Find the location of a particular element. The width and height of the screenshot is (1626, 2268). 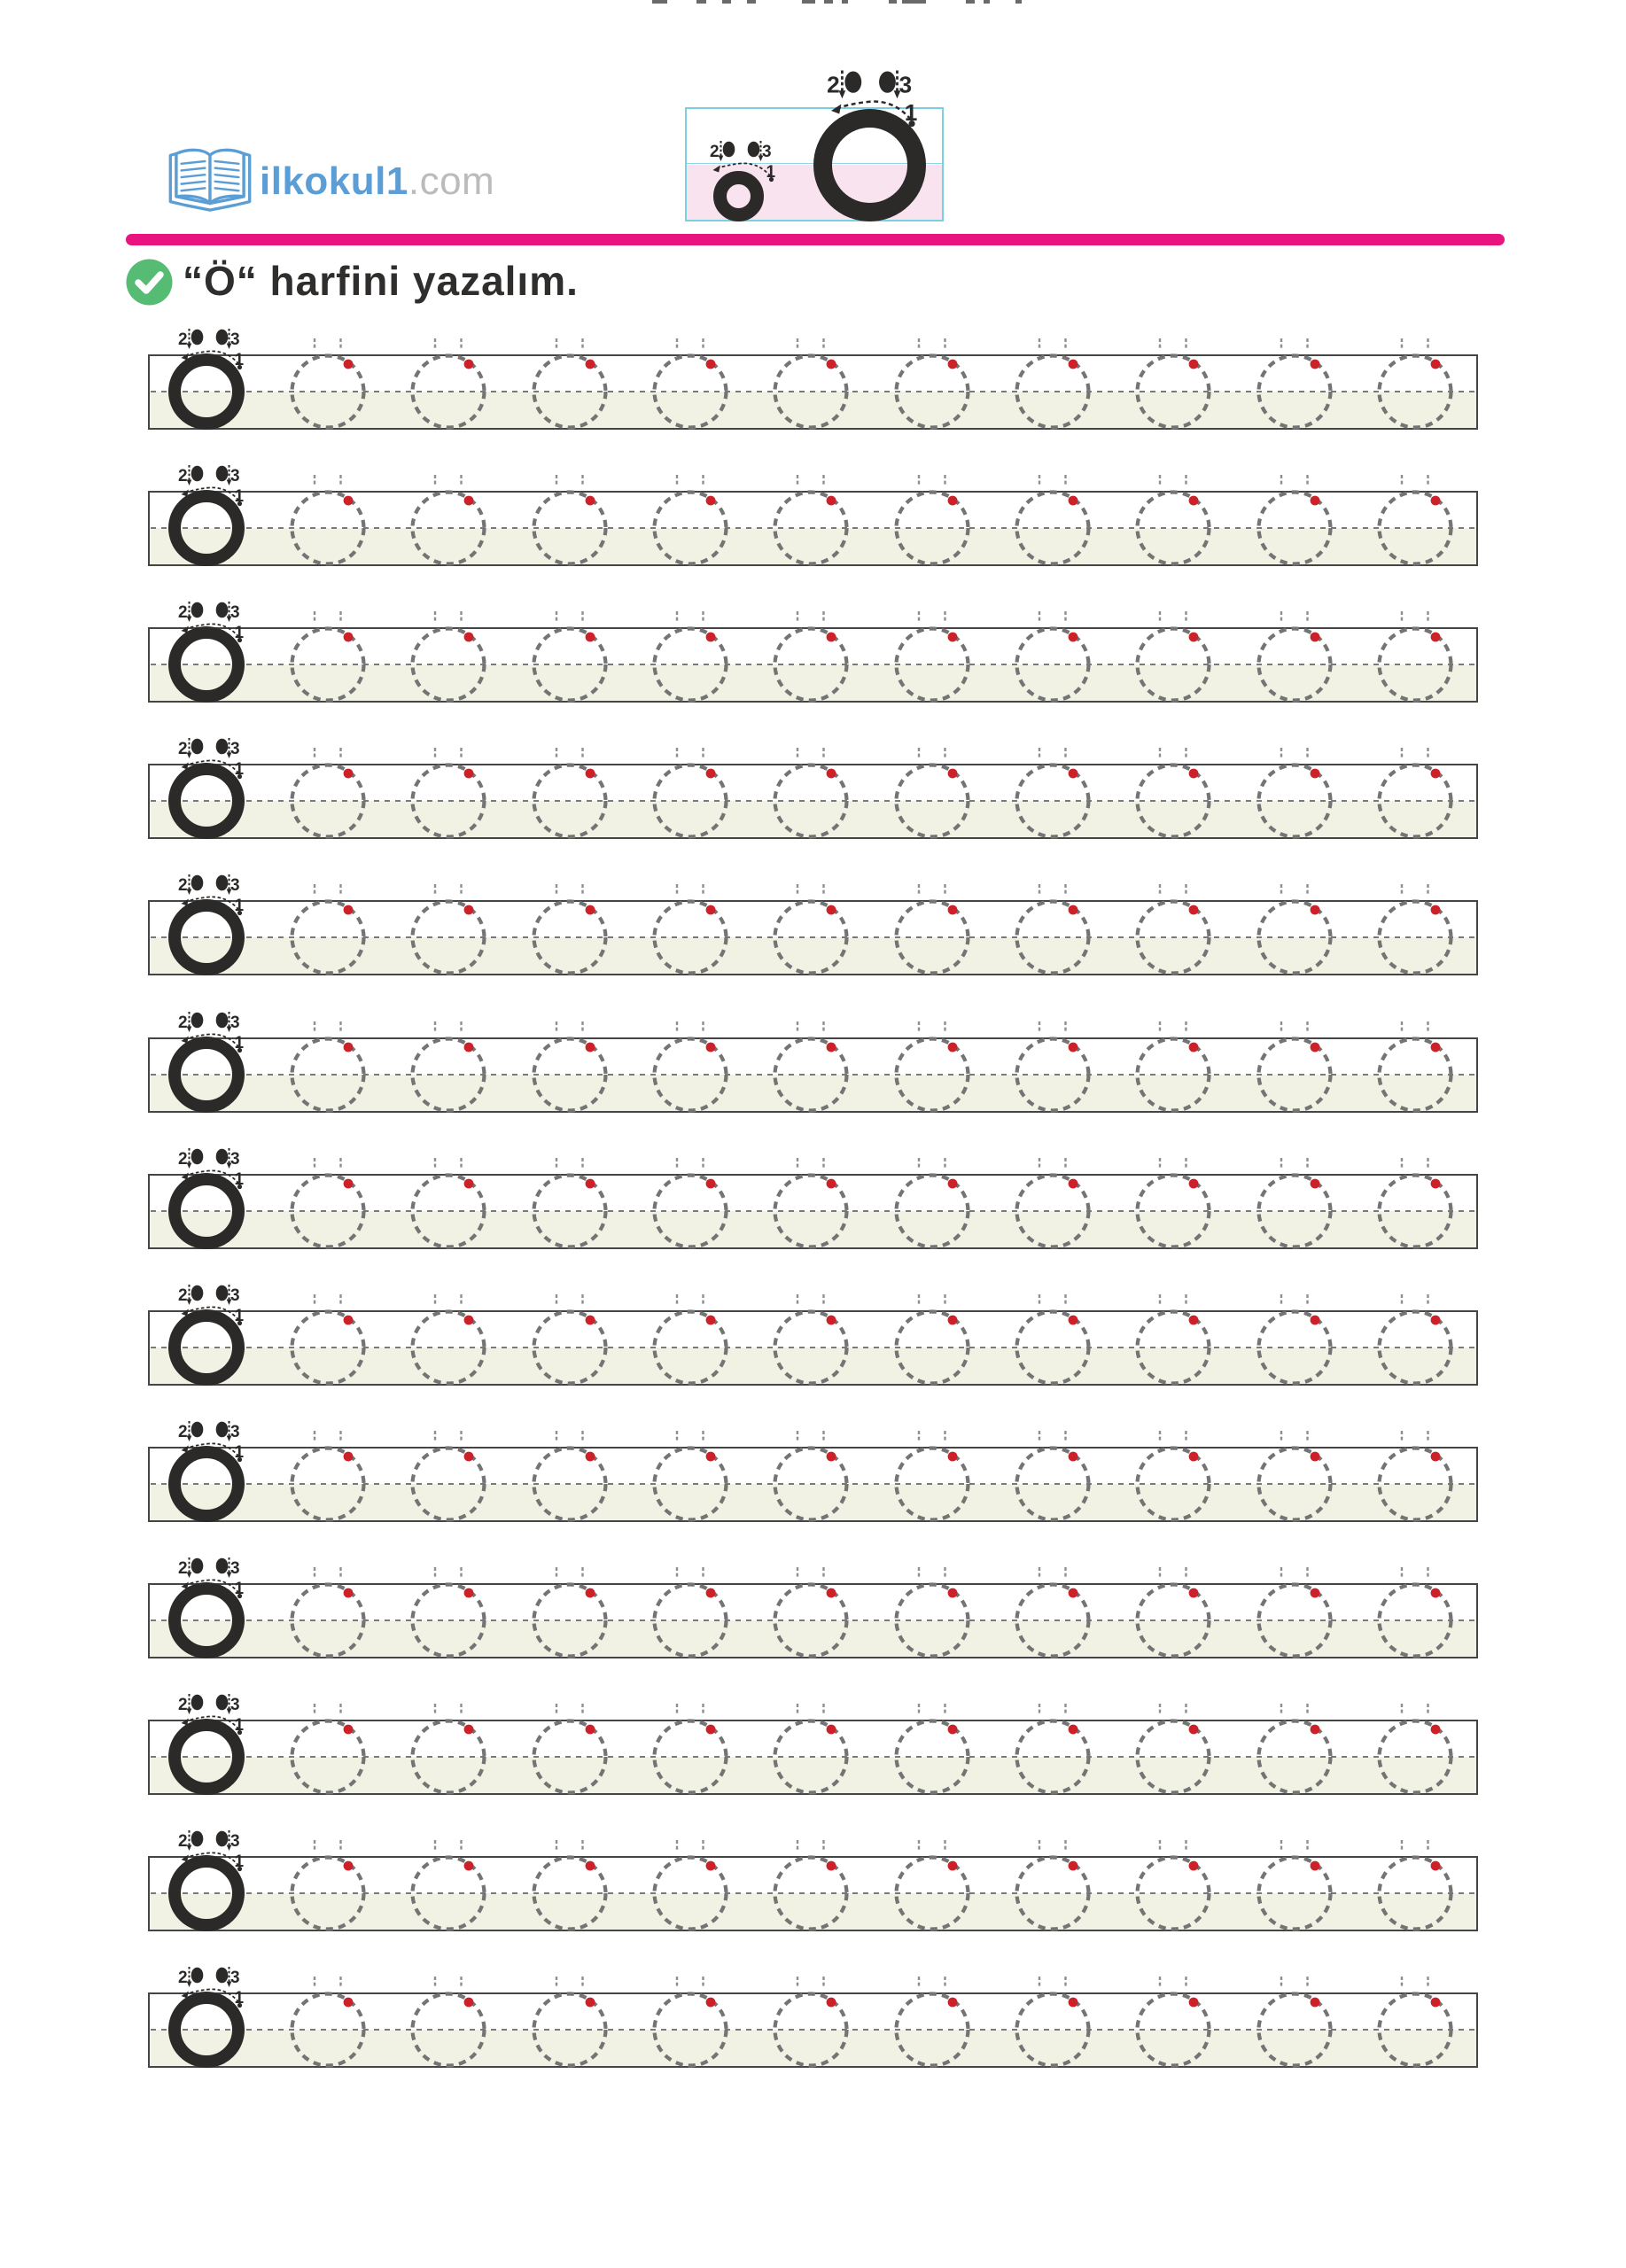

stroke-1-label: 1 is located at coordinates (240, 496).